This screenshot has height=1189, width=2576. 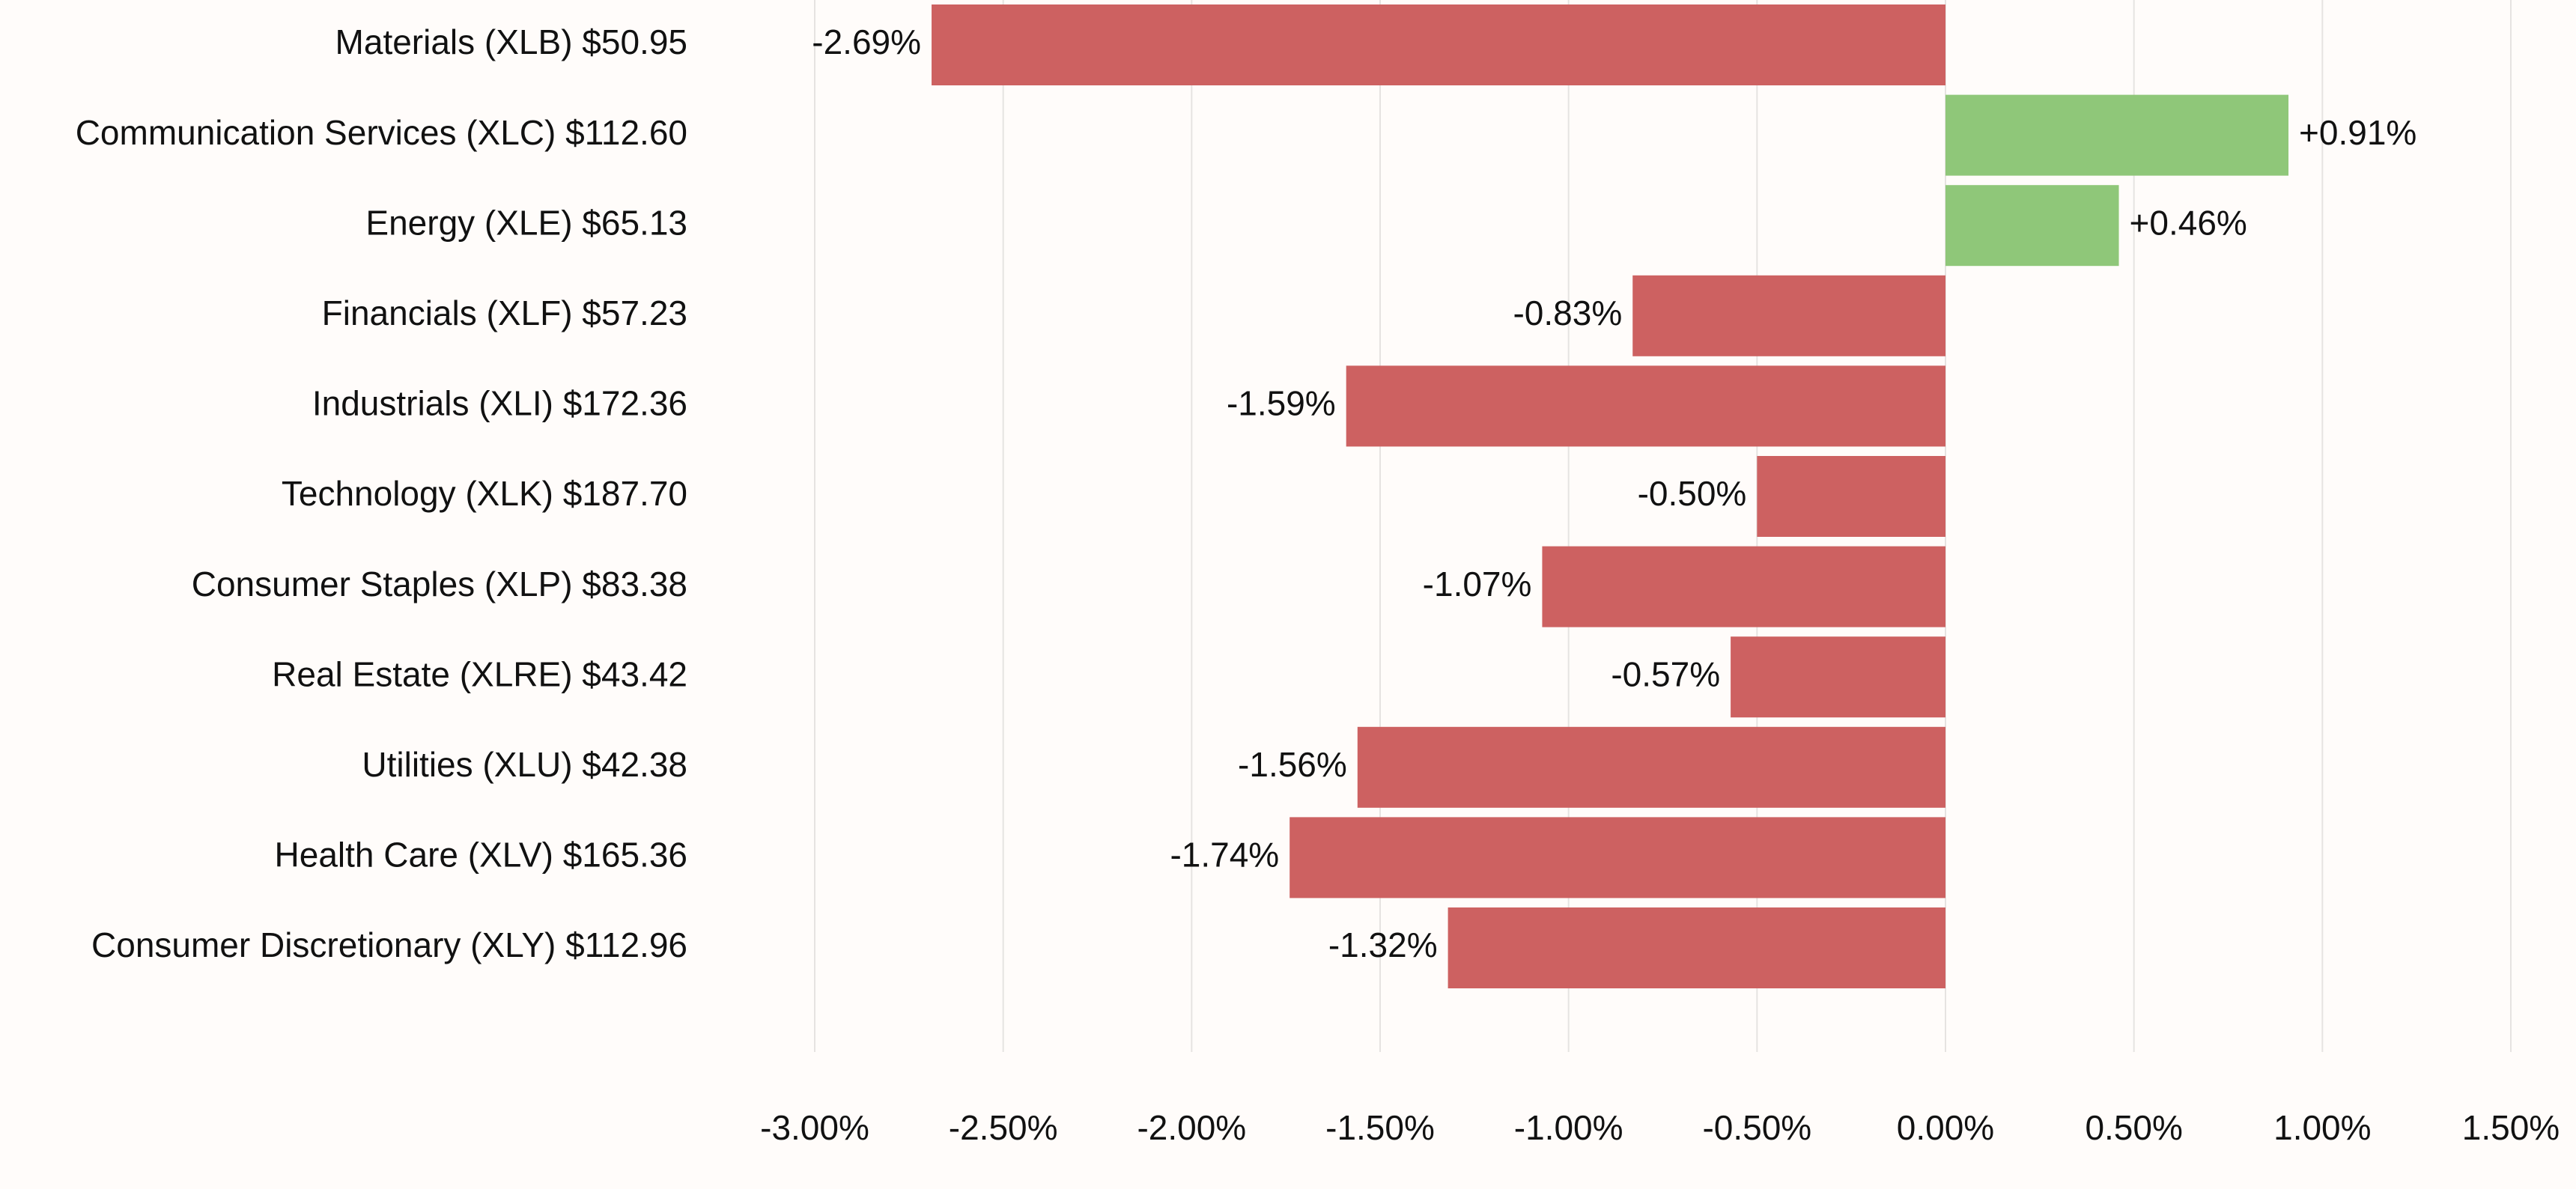 What do you see at coordinates (524, 764) in the screenshot?
I see `category-label: Utilities (XLU) $42.38` at bounding box center [524, 764].